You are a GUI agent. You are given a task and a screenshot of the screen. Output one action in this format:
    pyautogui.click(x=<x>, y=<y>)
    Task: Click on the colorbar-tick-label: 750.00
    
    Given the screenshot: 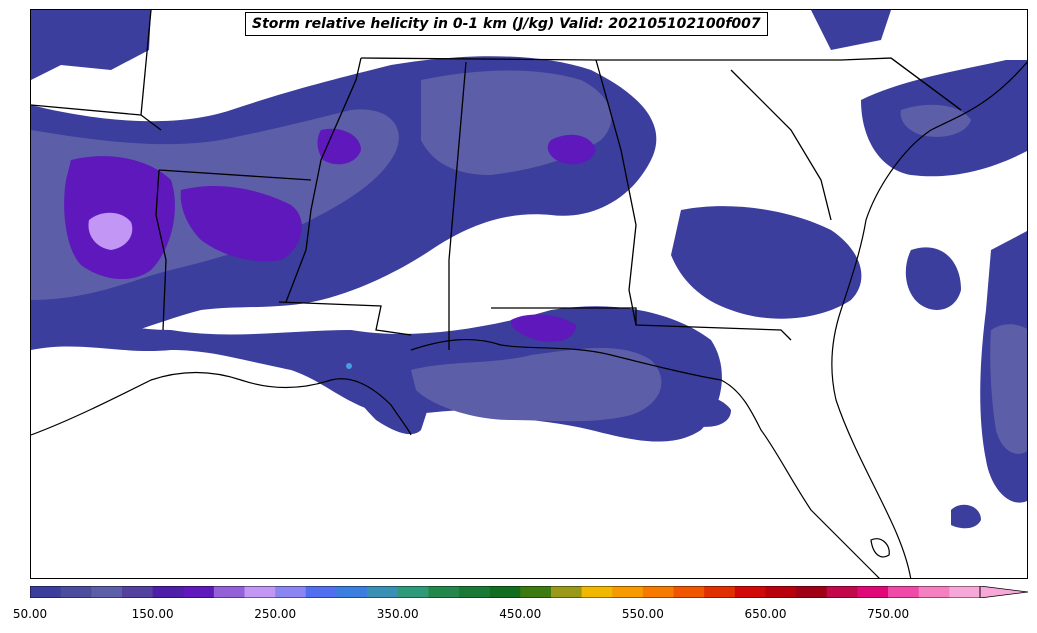 What is the action you would take?
    pyautogui.click(x=888, y=614)
    